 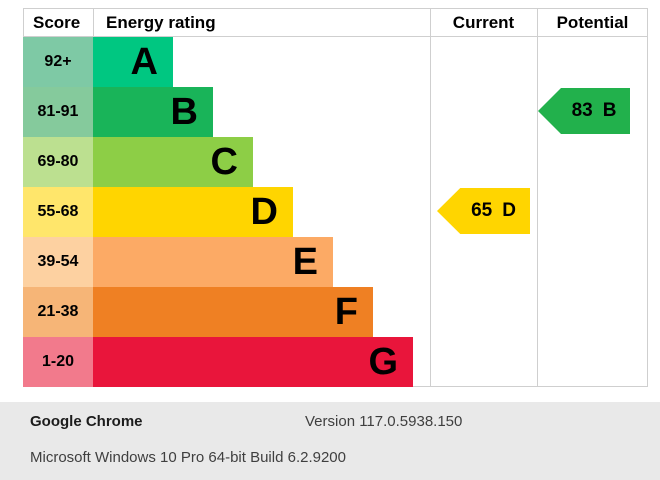 What do you see at coordinates (346, 312) in the screenshot?
I see `band-letter: F` at bounding box center [346, 312].